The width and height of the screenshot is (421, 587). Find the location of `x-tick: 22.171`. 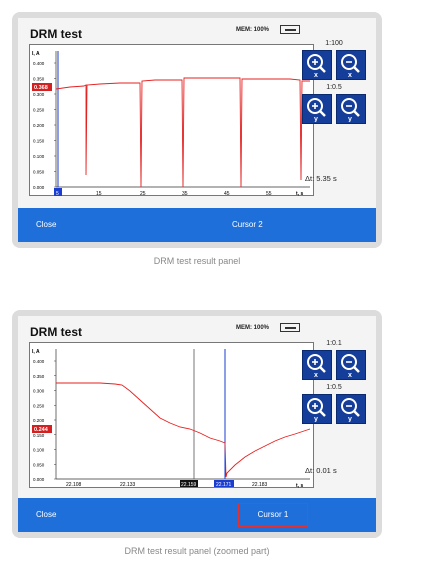

x-tick: 22.171 is located at coordinates (224, 485).